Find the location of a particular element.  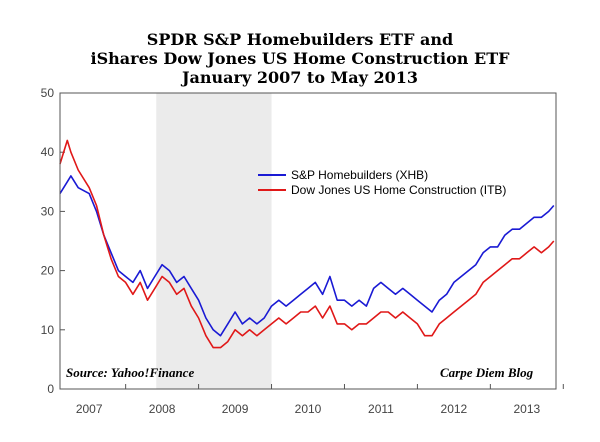

source-note: Source: Yahoo!Finance is located at coordinates (130, 372).